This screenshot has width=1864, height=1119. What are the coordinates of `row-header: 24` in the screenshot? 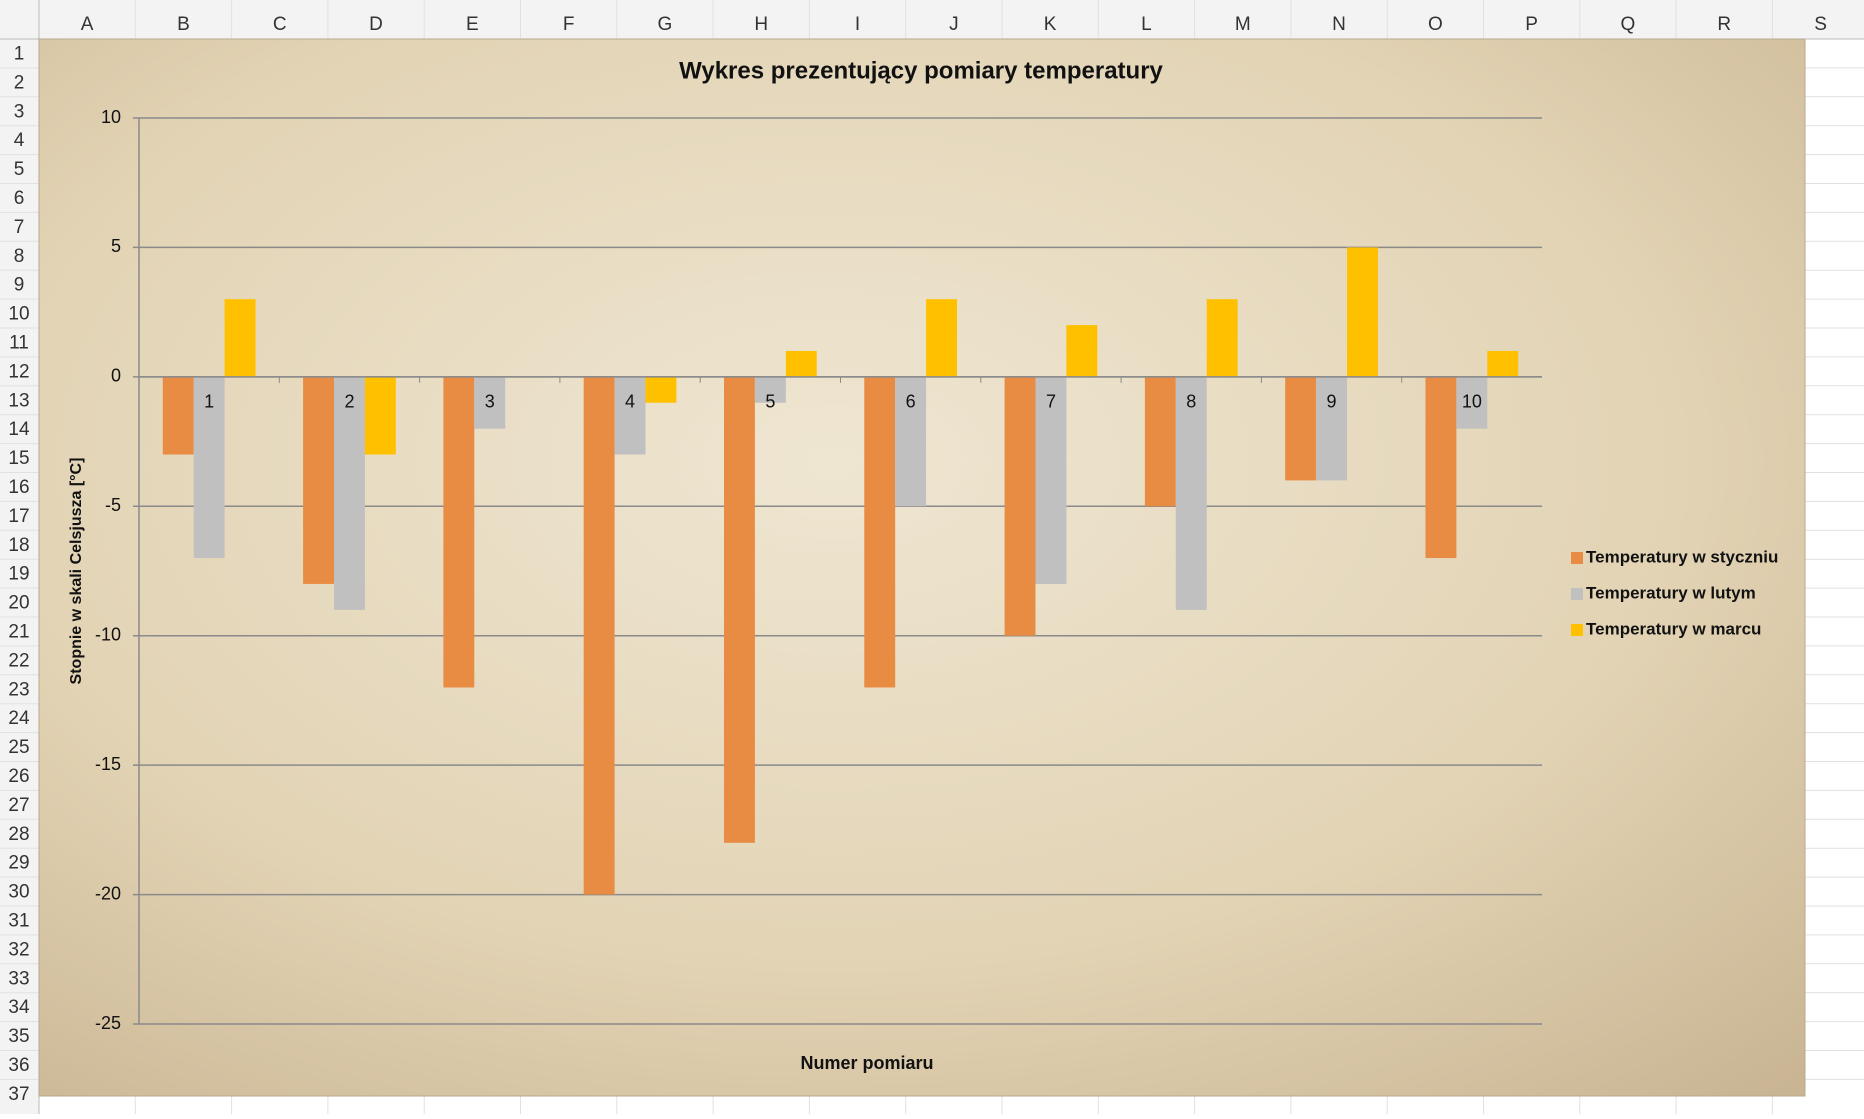 It's located at (19, 718).